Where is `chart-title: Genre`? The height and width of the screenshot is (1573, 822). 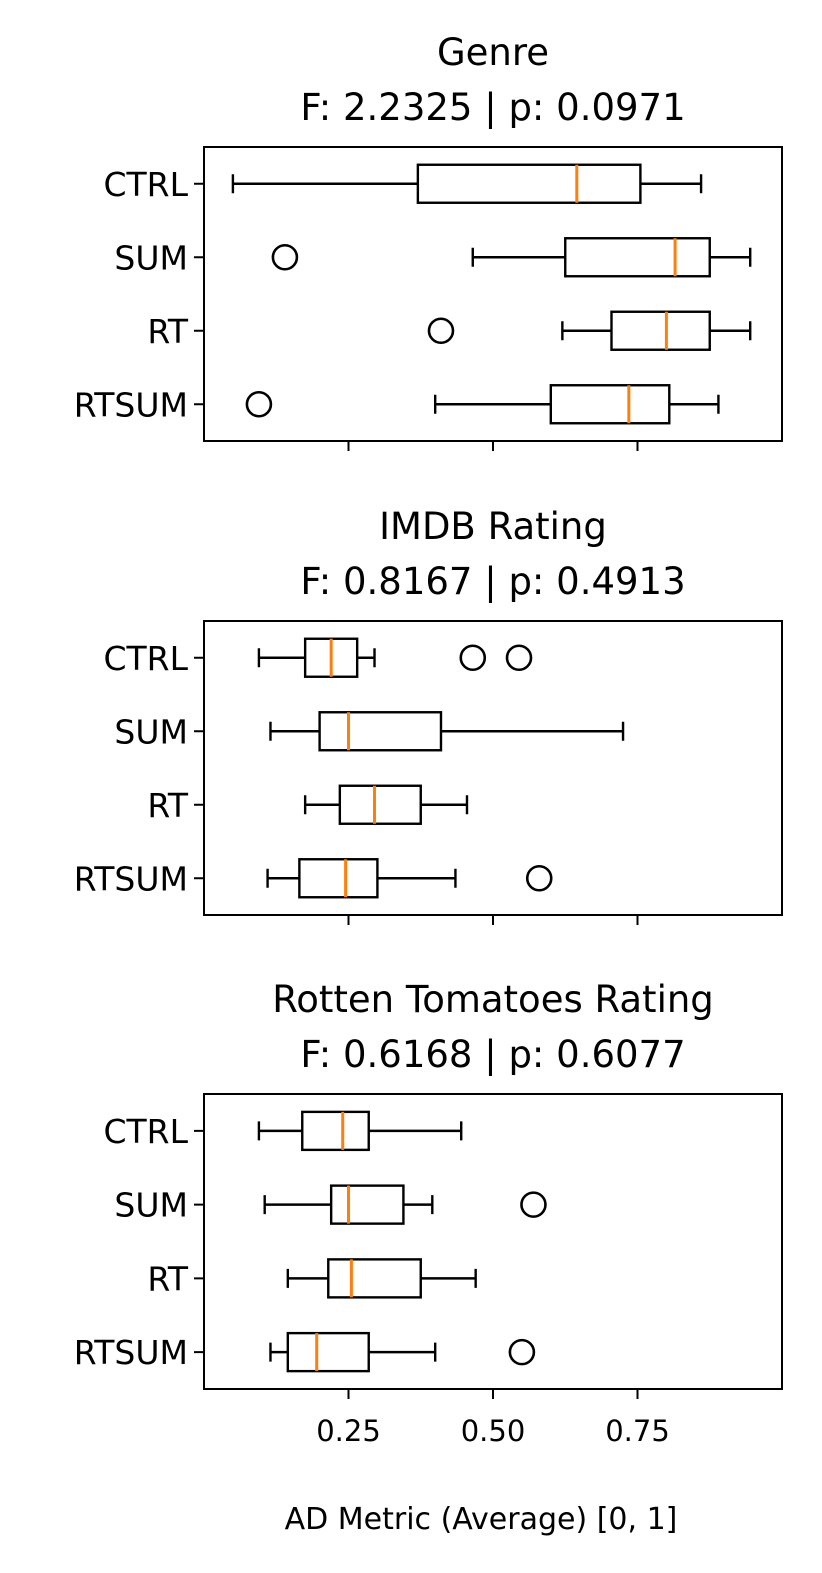 chart-title: Genre is located at coordinates (493, 52).